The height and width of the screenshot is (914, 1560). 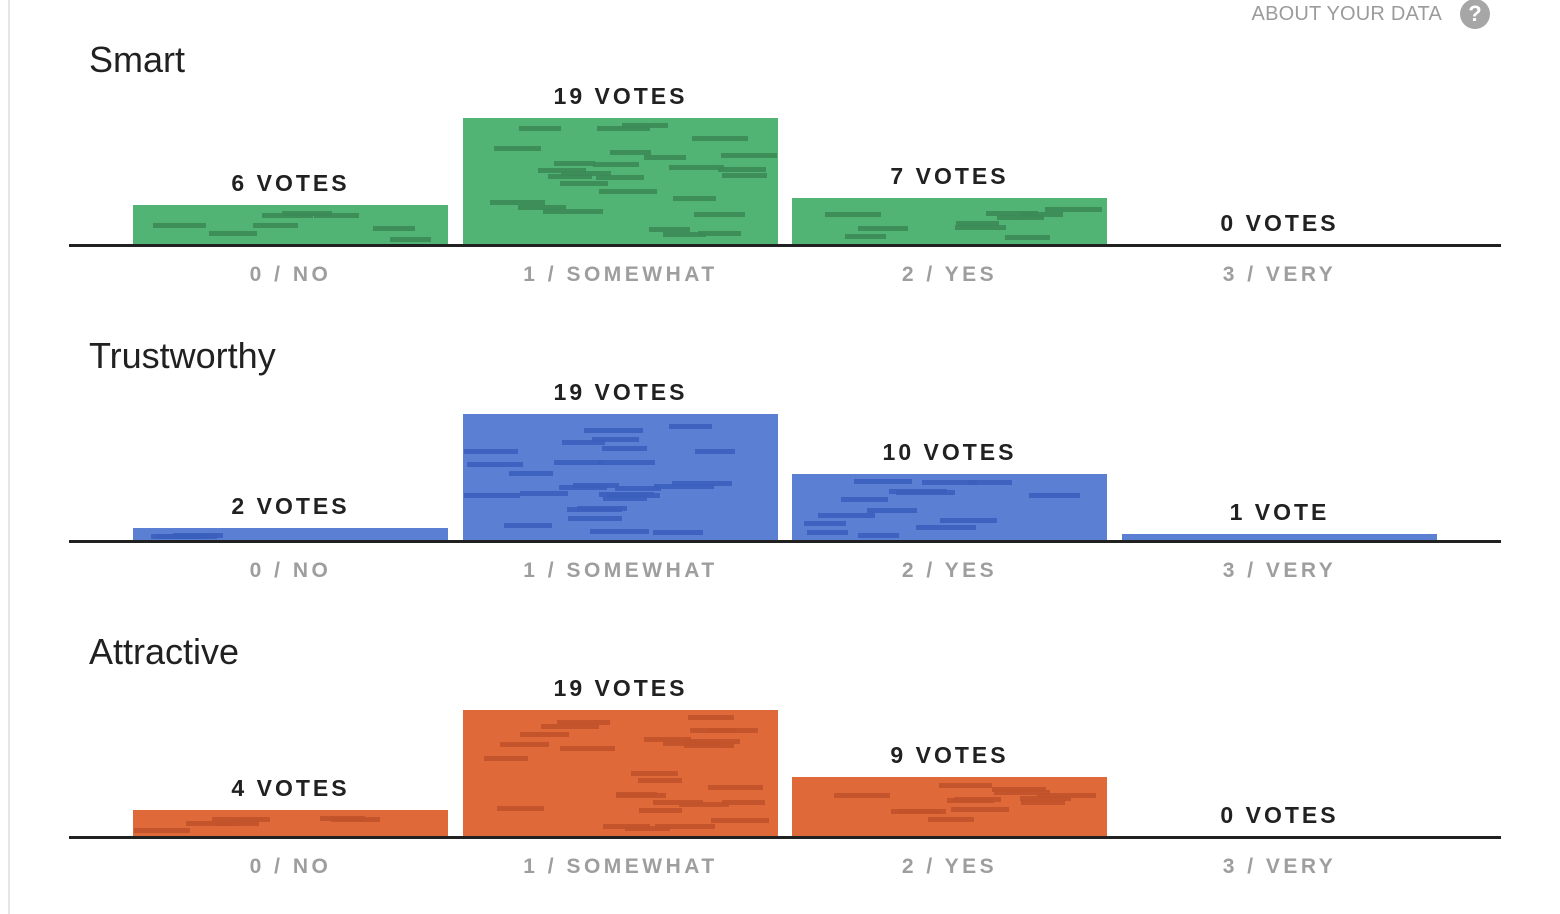 What do you see at coordinates (1280, 512) in the screenshot?
I see `bar-value-label: 1 VOTE` at bounding box center [1280, 512].